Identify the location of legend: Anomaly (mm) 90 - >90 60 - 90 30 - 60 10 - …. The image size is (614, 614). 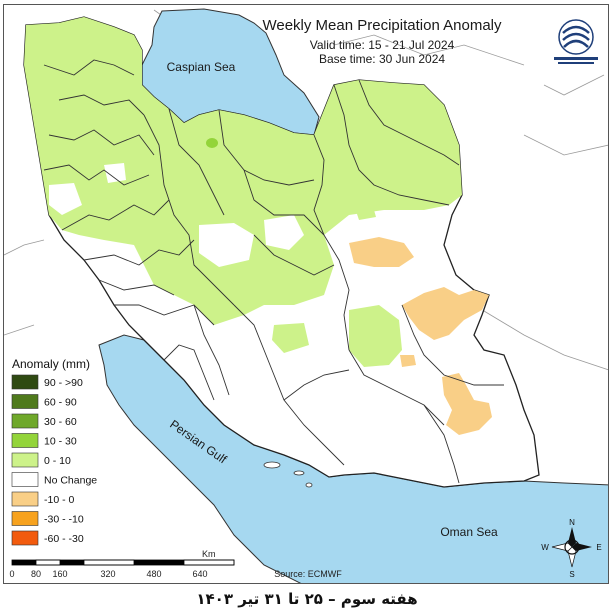
(54, 451).